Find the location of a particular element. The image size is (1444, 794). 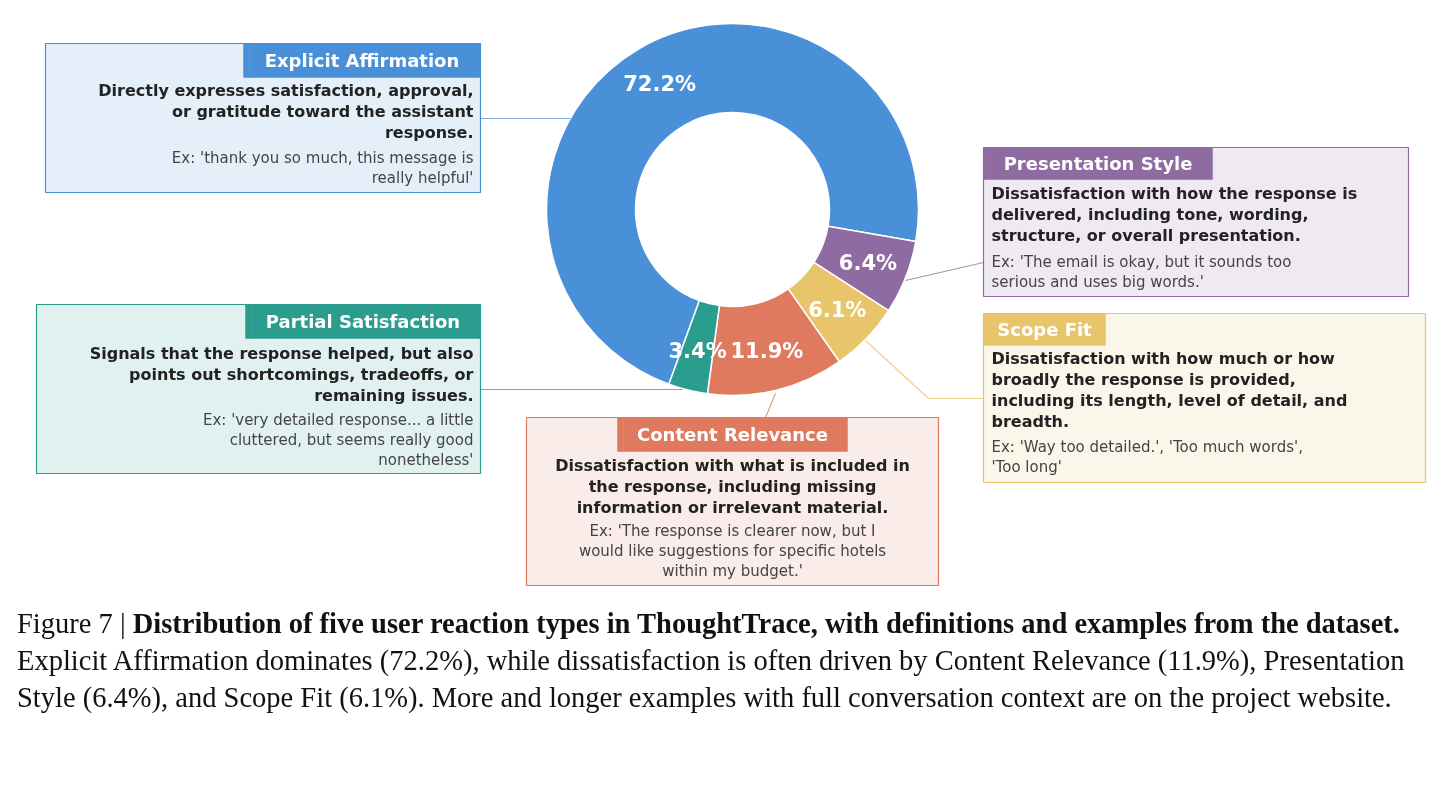

data-label: 6.4% is located at coordinates (868, 262).